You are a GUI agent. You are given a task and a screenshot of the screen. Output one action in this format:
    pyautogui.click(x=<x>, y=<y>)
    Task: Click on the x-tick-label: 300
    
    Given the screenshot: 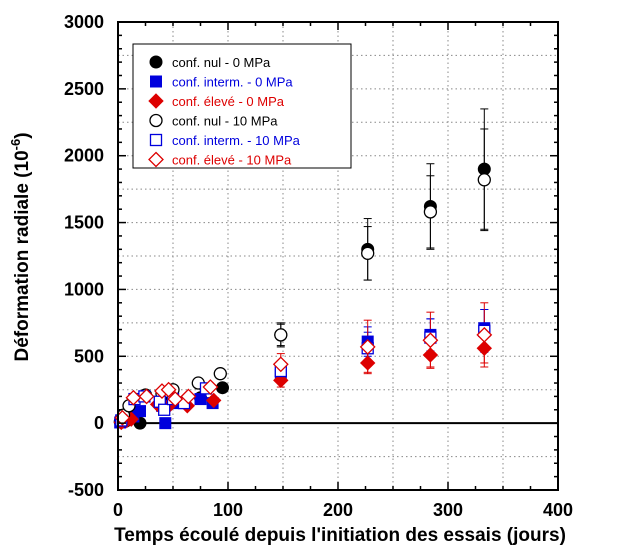 What is the action you would take?
    pyautogui.click(x=448, y=510)
    